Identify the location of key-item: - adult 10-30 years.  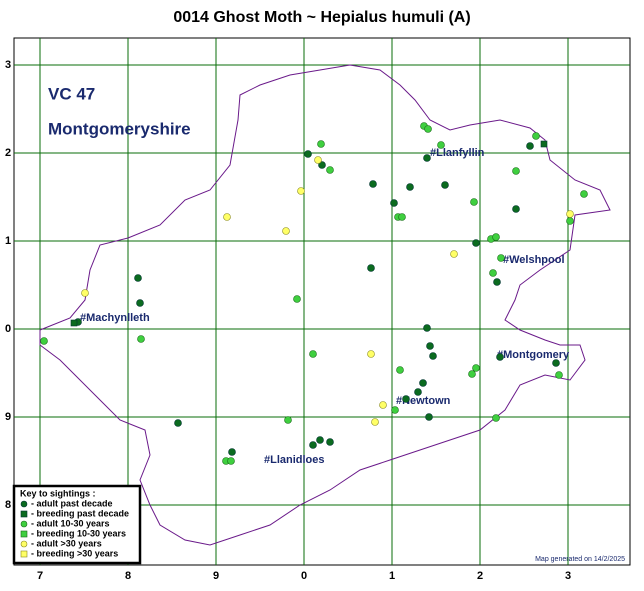
(70, 523).